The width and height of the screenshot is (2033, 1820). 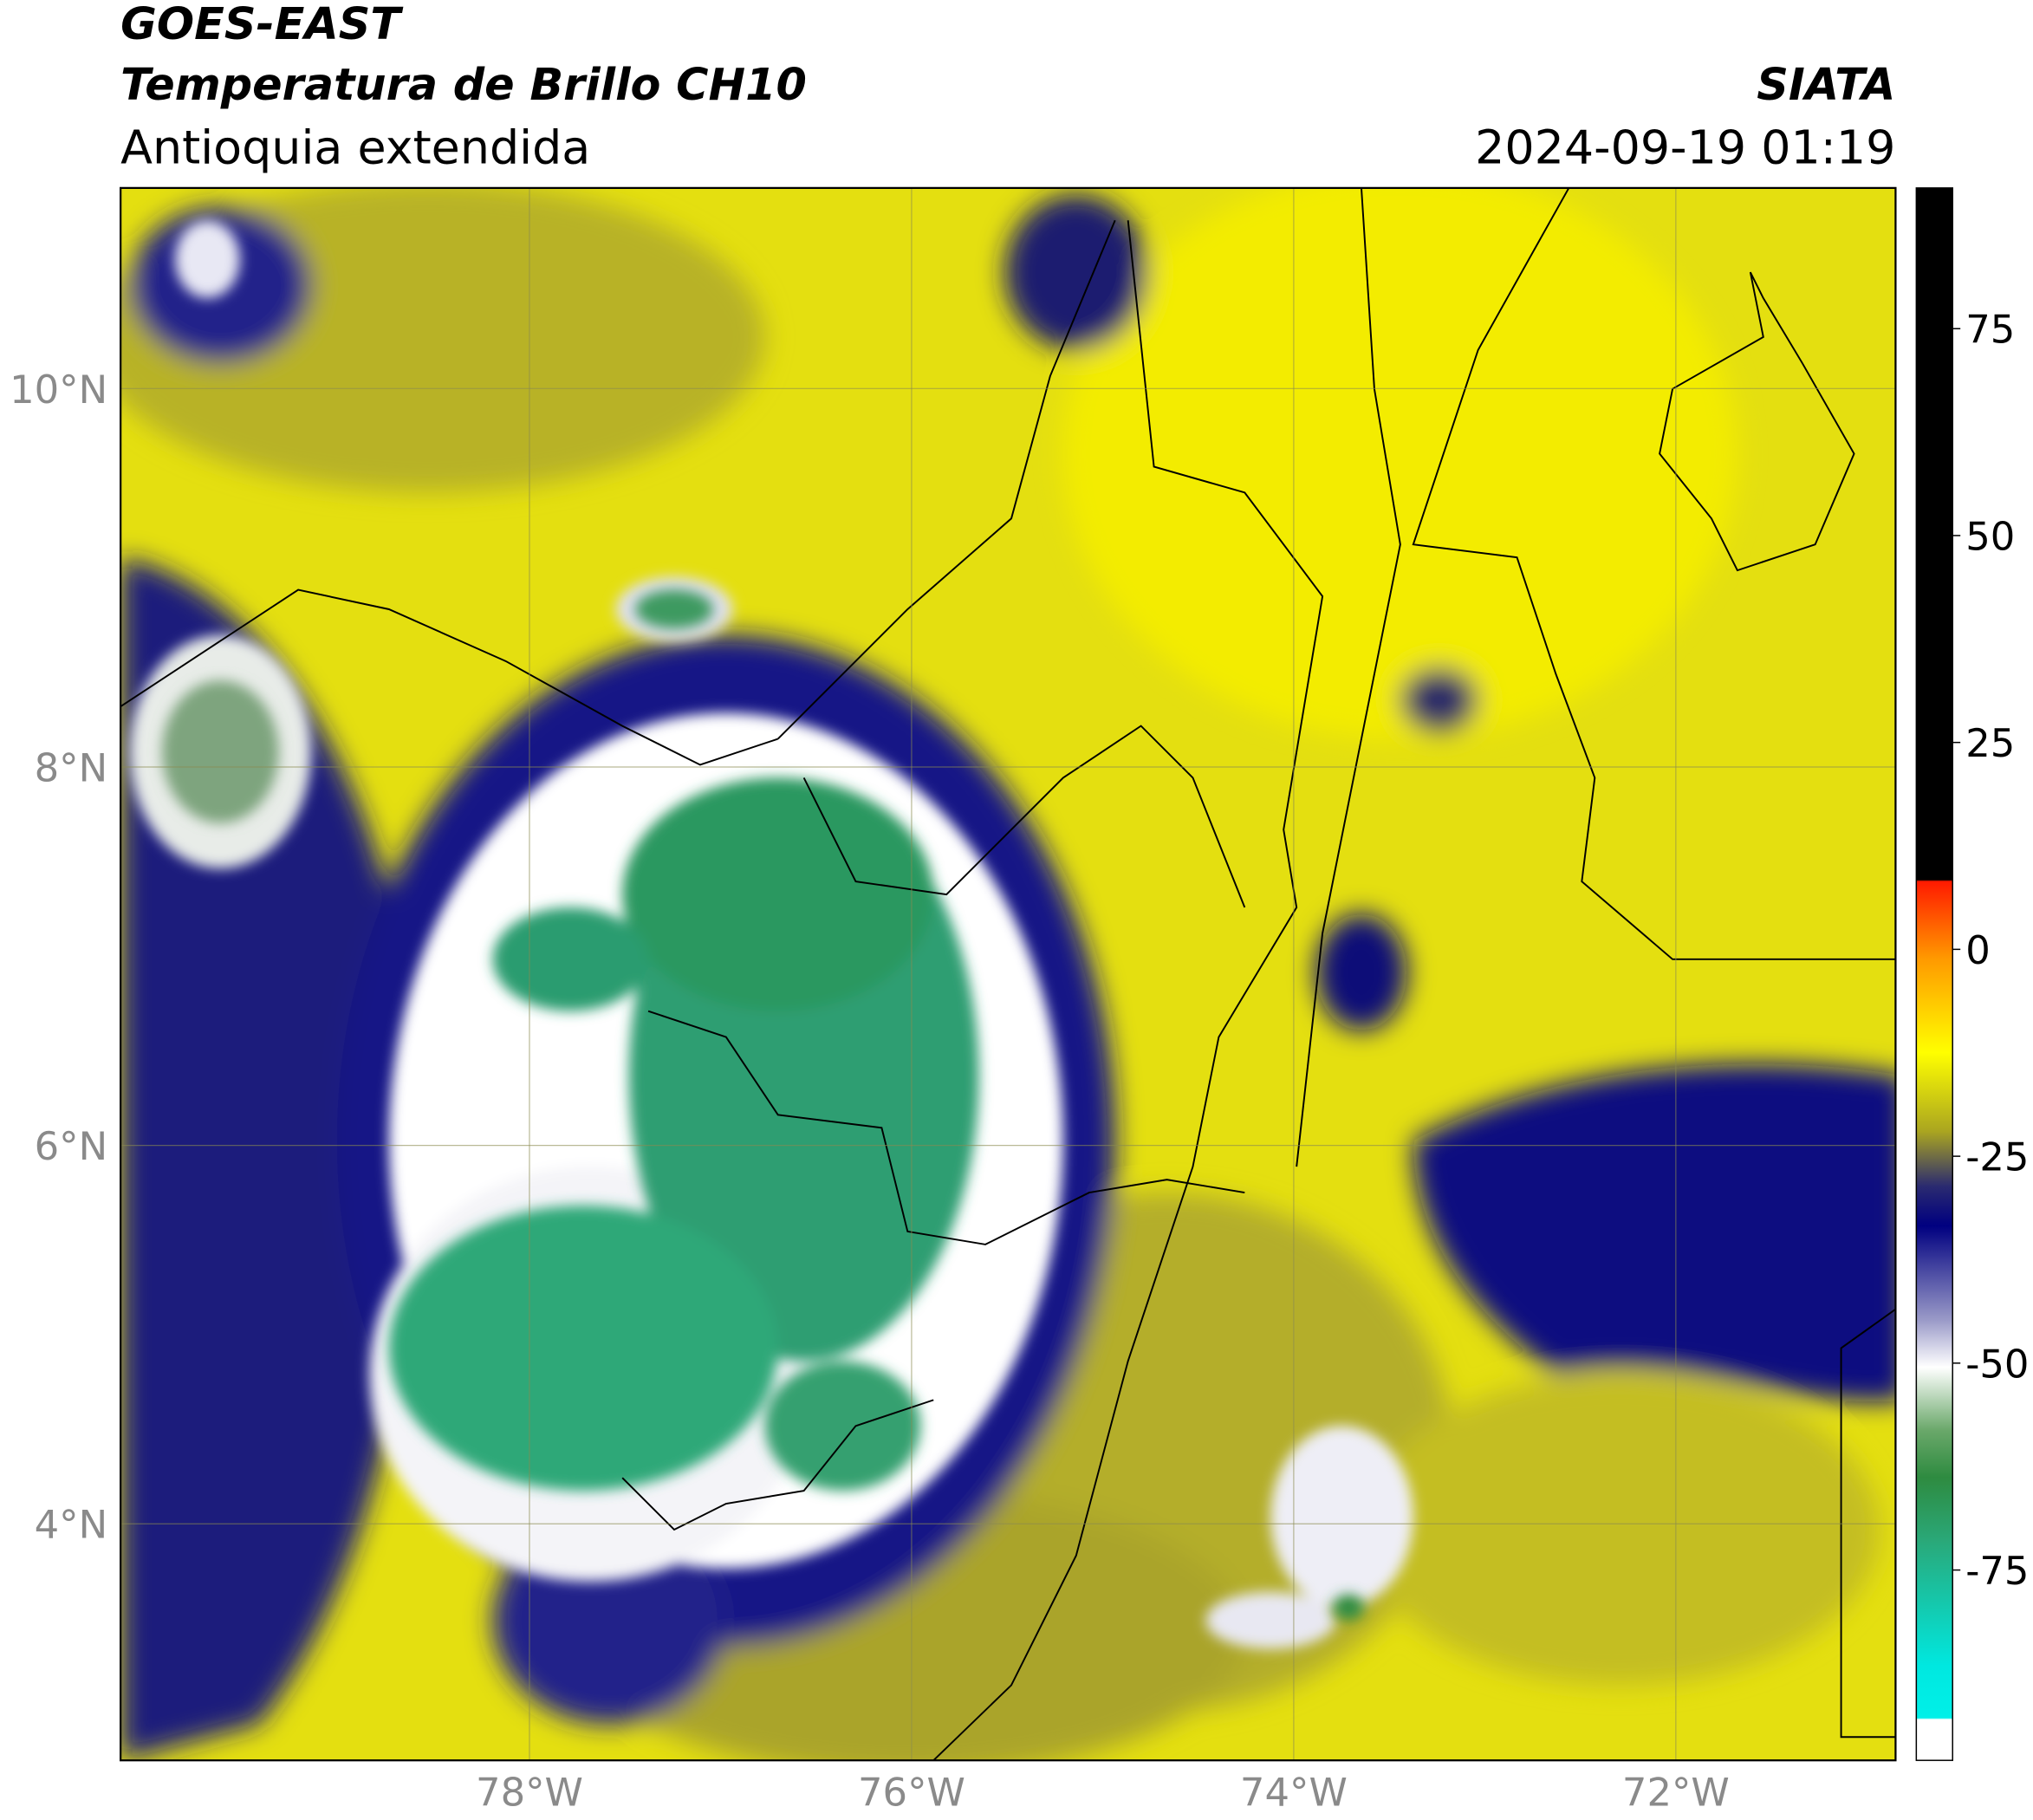 I want to click on lon-tick-label: 78°W, so click(x=529, y=1793).